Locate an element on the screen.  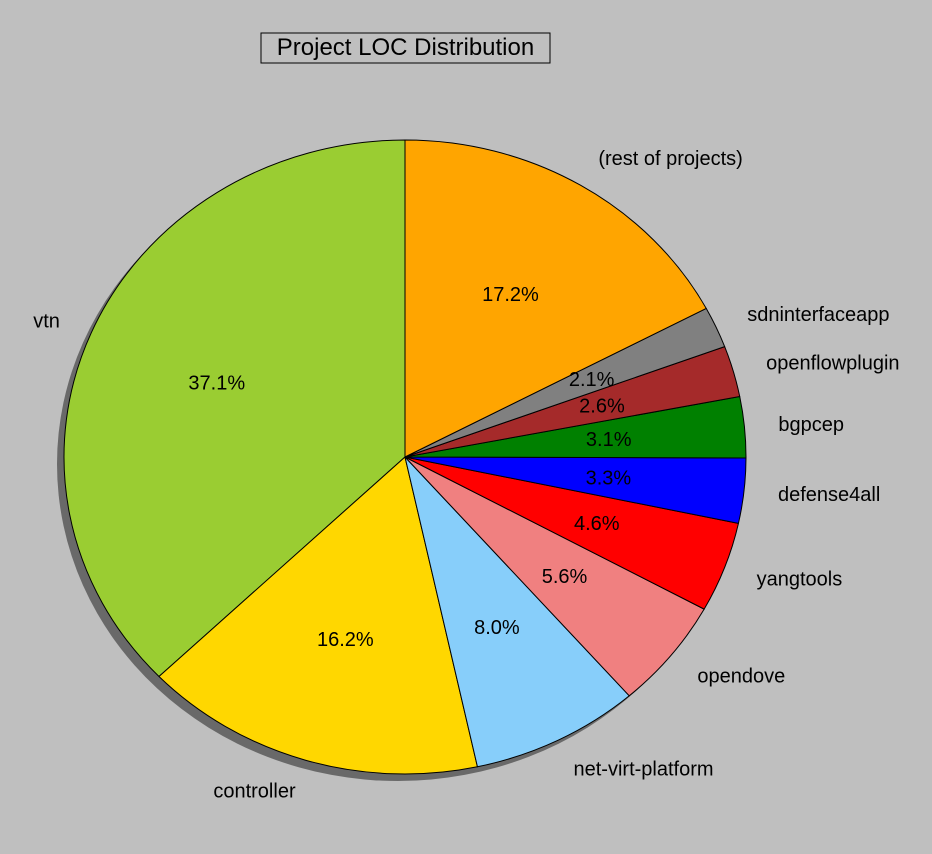
pie-category-label: vtn is located at coordinates (46, 321).